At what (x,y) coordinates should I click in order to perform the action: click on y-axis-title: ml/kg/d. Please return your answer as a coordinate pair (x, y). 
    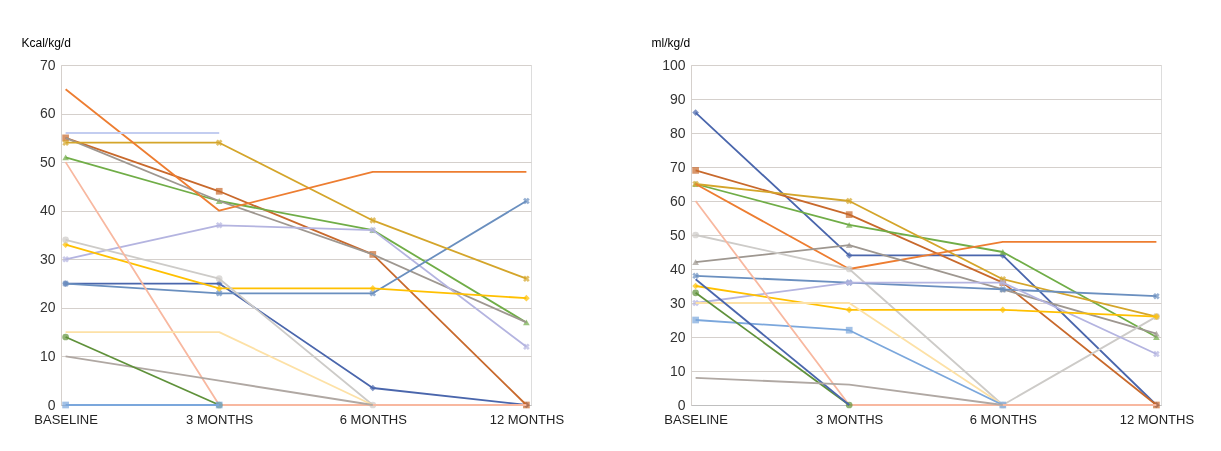
    Looking at the image, I should click on (671, 42).